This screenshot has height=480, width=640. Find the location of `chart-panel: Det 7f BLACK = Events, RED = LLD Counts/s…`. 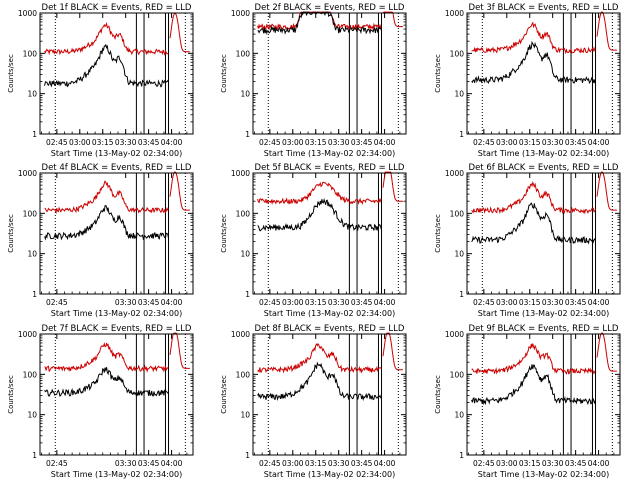

chart-panel: Det 7f BLACK = Events, RED = LLD Counts/s… is located at coordinates (100, 401).